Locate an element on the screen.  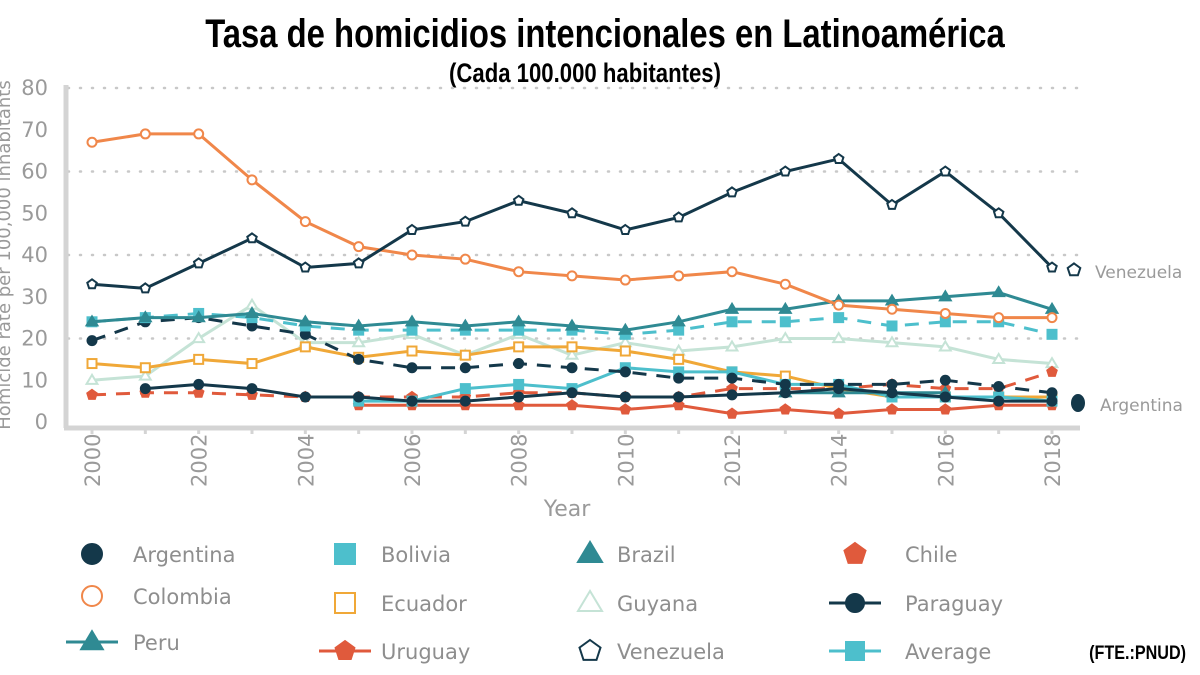
legend-item-colombia: Colombia is located at coordinates (156, 597).